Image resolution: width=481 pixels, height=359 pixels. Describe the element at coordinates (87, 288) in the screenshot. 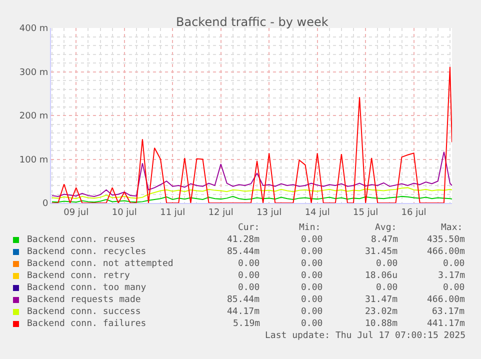

I see `legend-label: Backend conn. too many` at that location.